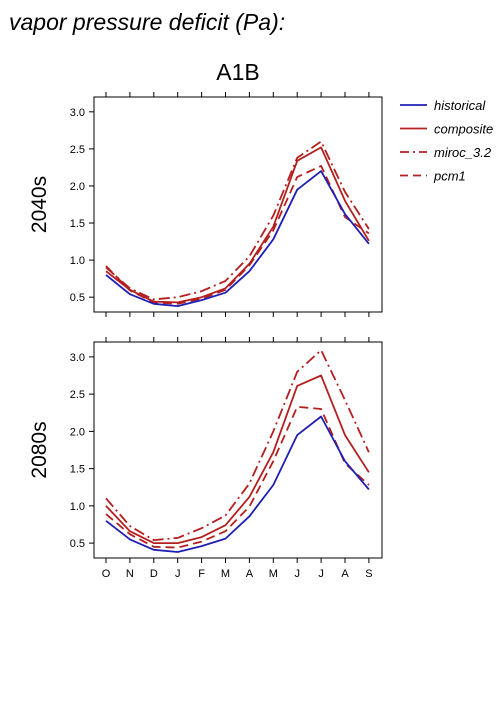  I want to click on scenario-title: A1B, so click(237, 72).